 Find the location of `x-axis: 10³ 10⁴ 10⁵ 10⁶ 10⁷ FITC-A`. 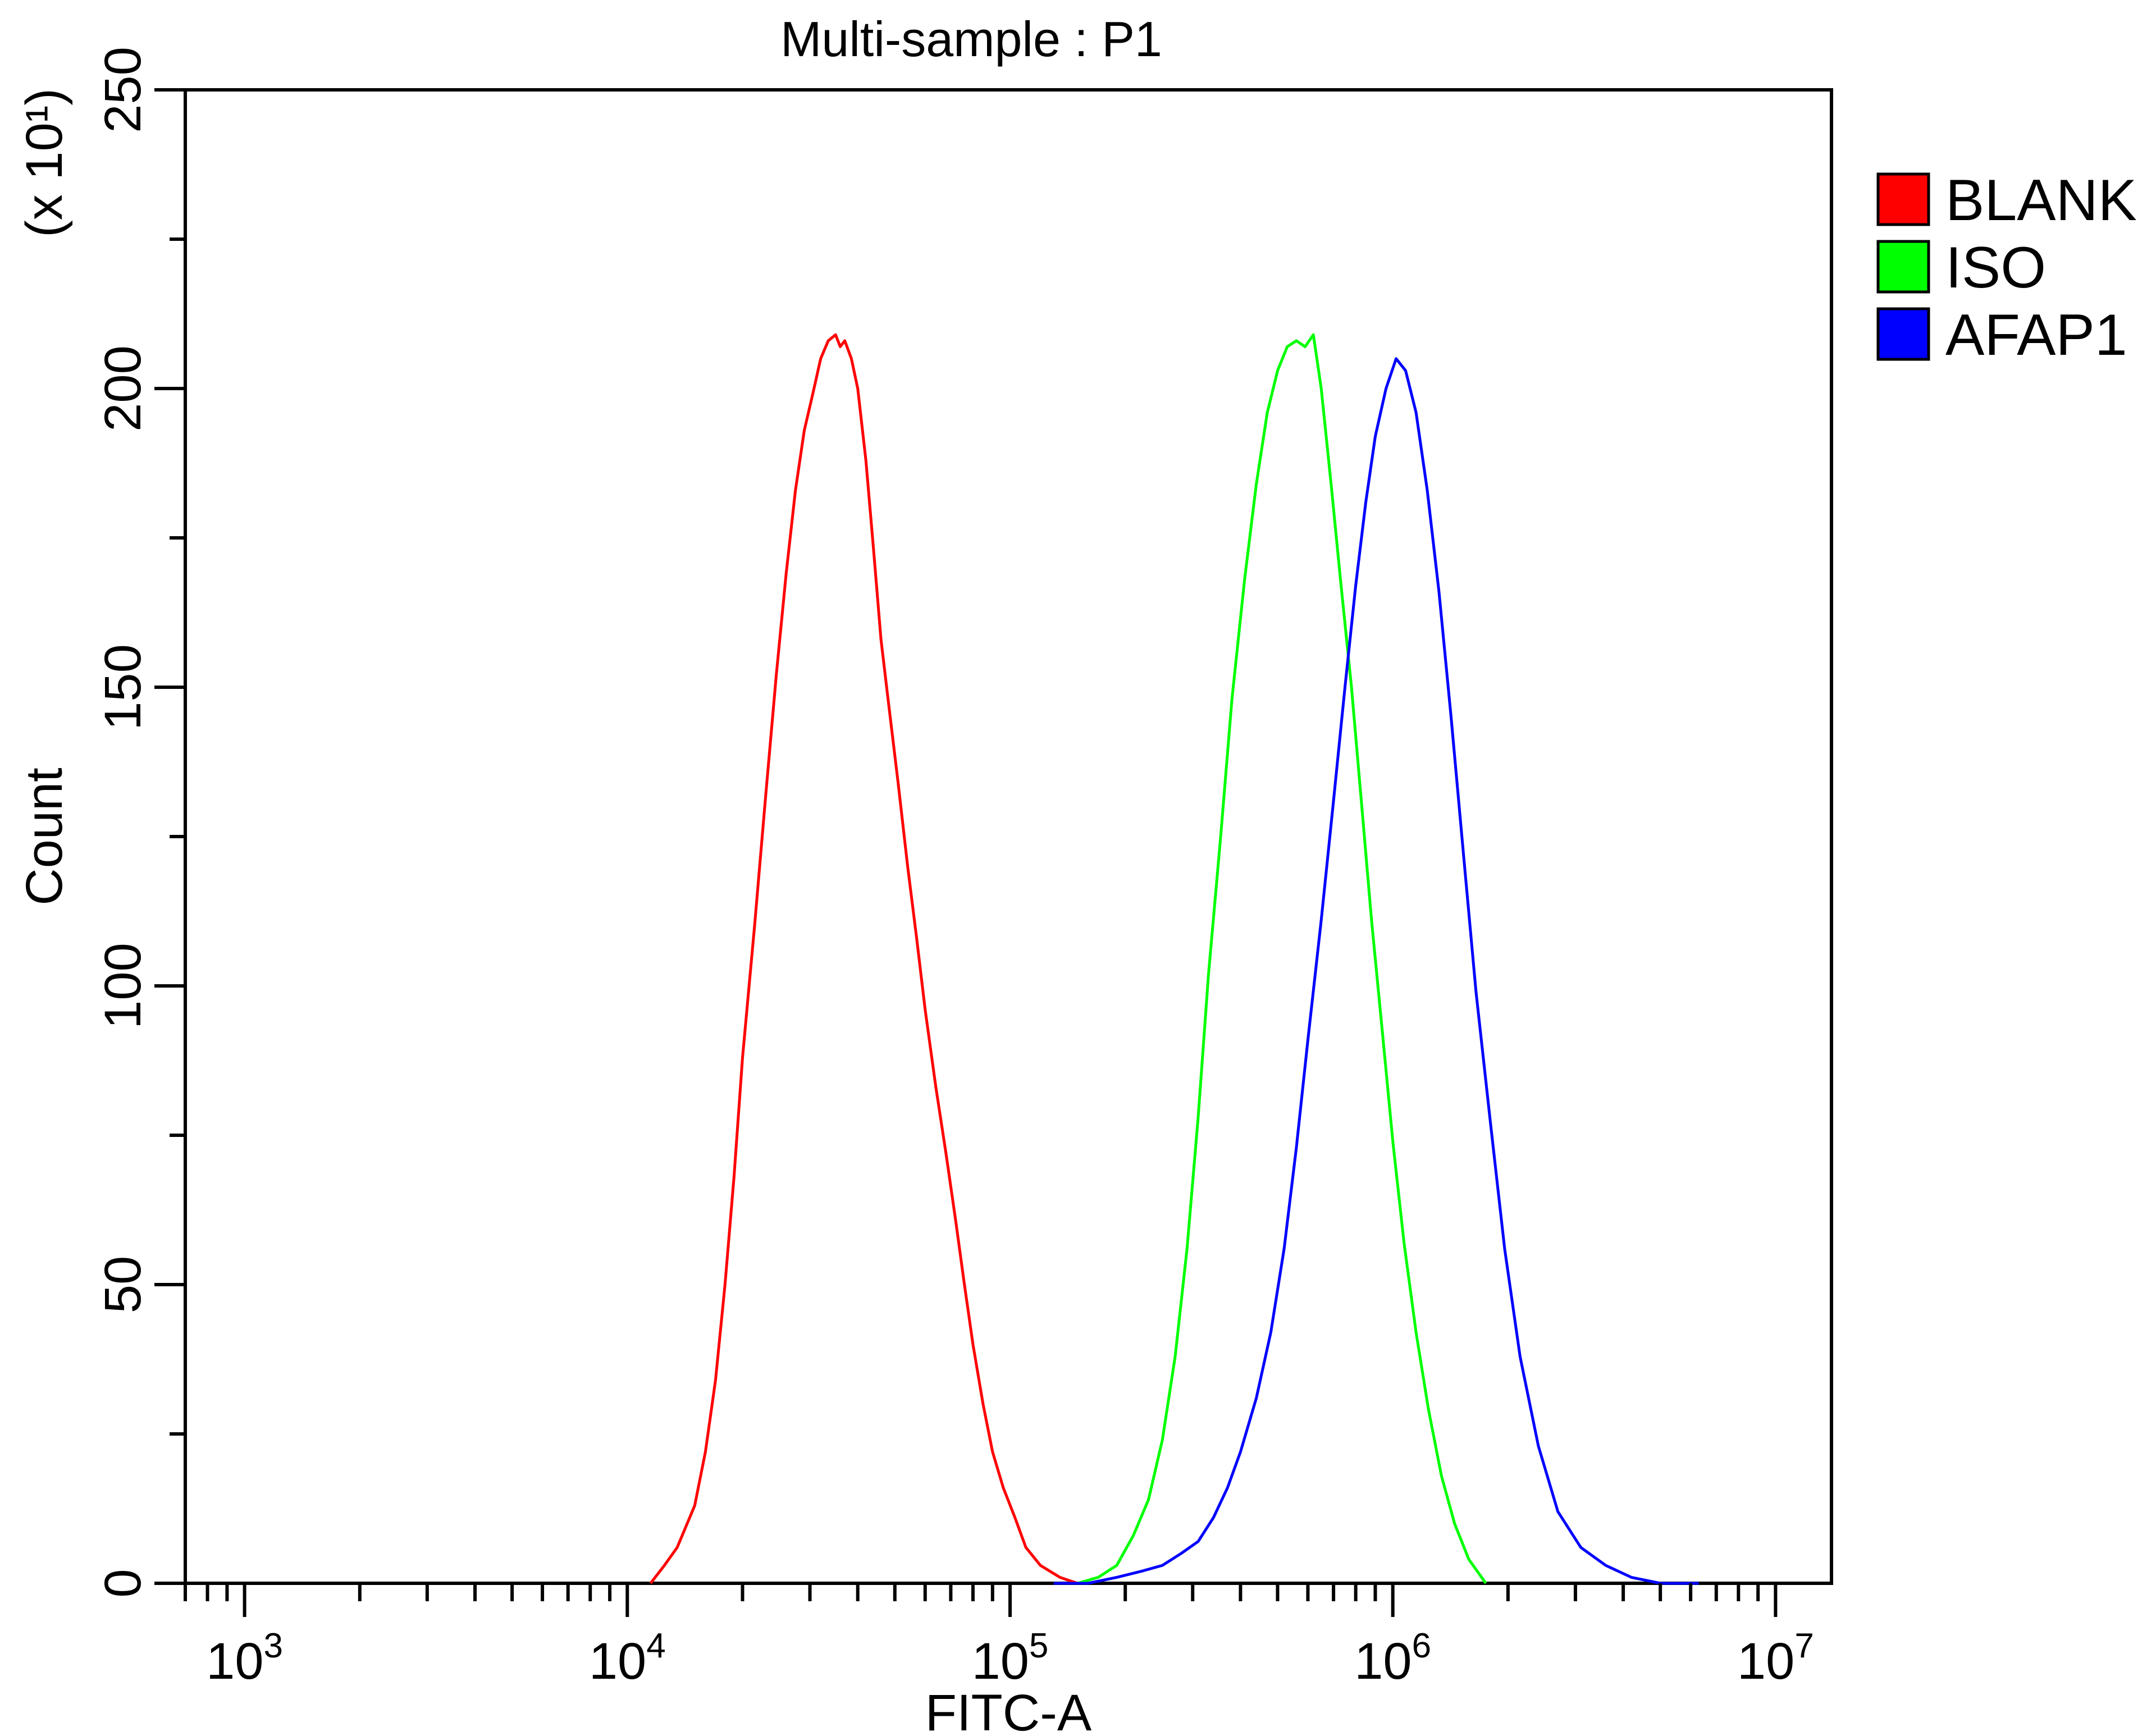

x-axis: 10³ 10⁴ 10⁵ 10⁶ 10⁷ FITC-A is located at coordinates (999, 1660).